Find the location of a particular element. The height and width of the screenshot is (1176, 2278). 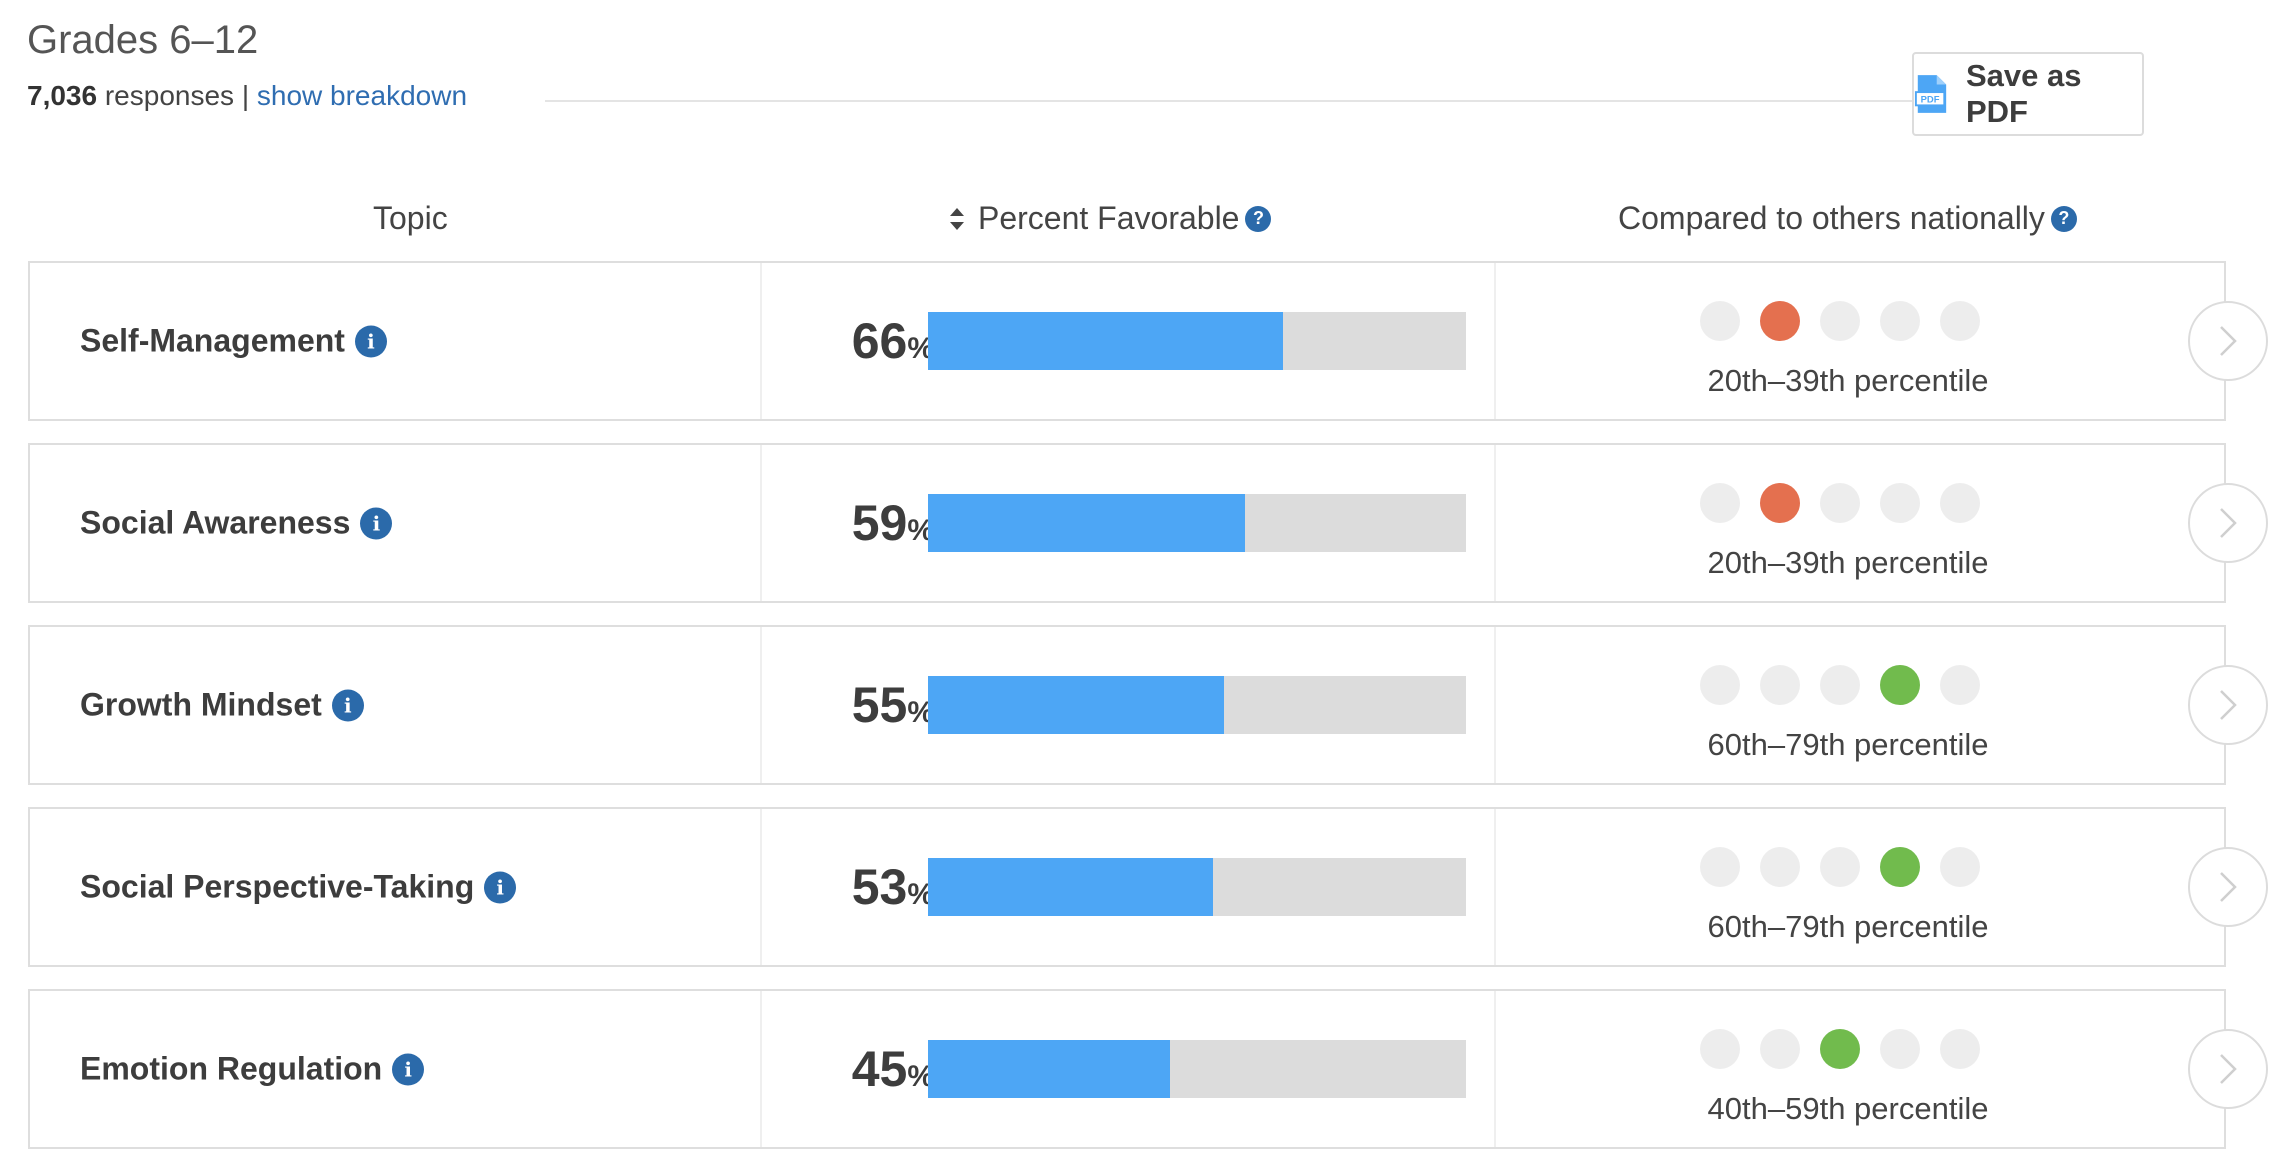

topic-name: Social Perspective-Taking i is located at coordinates (298, 887).